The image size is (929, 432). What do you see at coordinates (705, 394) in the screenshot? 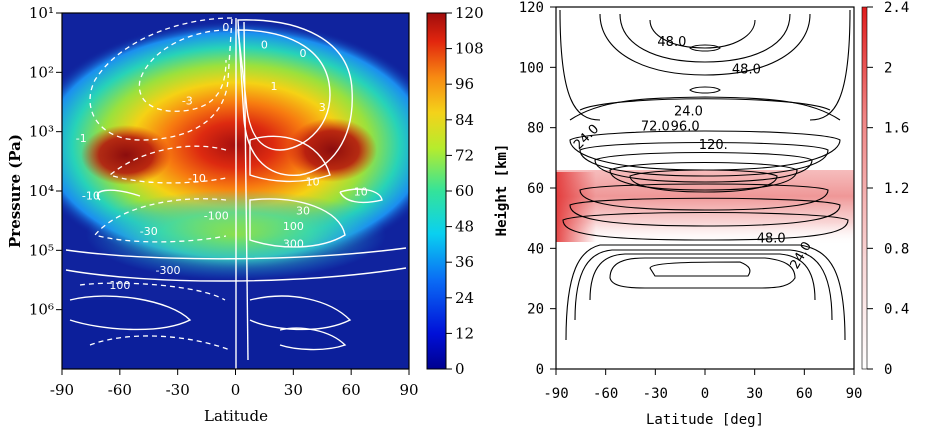
I see `right-x-tick-label: 0` at bounding box center [705, 394].